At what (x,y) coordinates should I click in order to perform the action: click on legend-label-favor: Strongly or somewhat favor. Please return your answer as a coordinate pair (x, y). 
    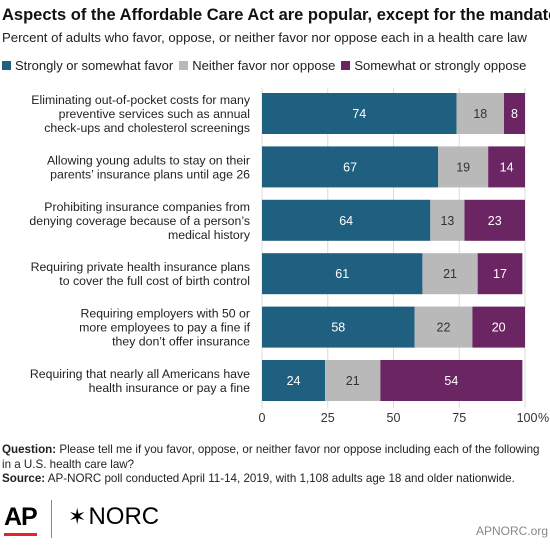
    Looking at the image, I should click on (94, 65).